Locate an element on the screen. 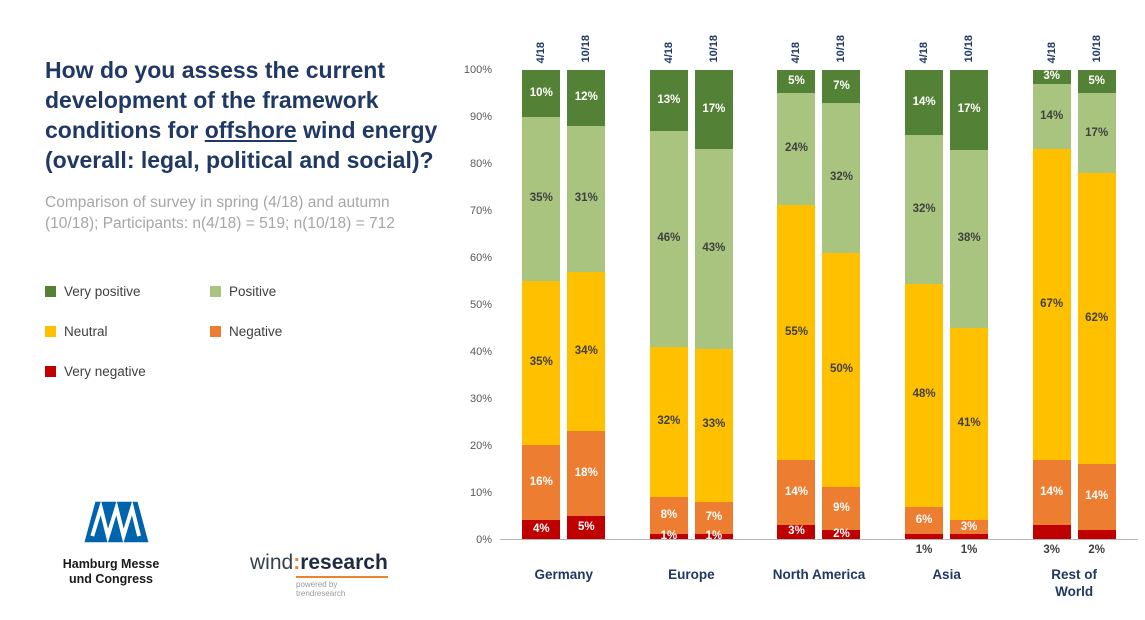 The height and width of the screenshot is (620, 1145). y-axis-tick: 90% is located at coordinates (480, 117).